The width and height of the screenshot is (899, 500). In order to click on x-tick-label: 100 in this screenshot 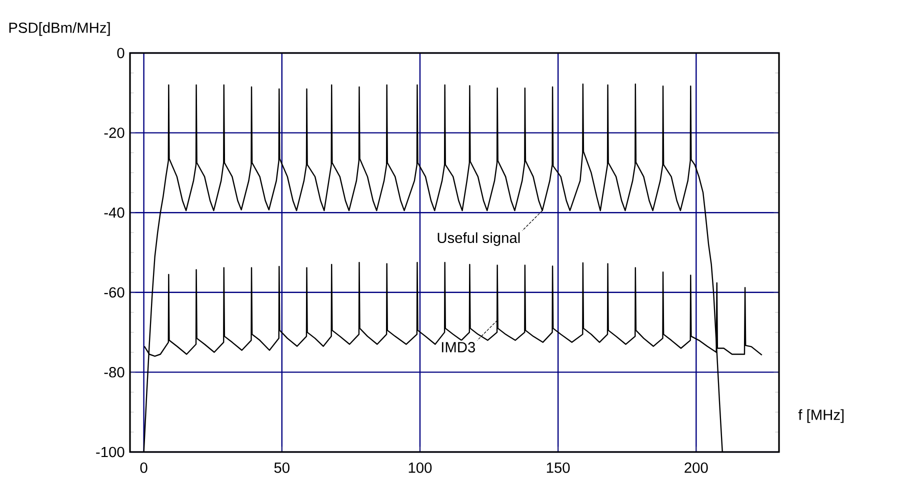, I will do `click(420, 467)`.